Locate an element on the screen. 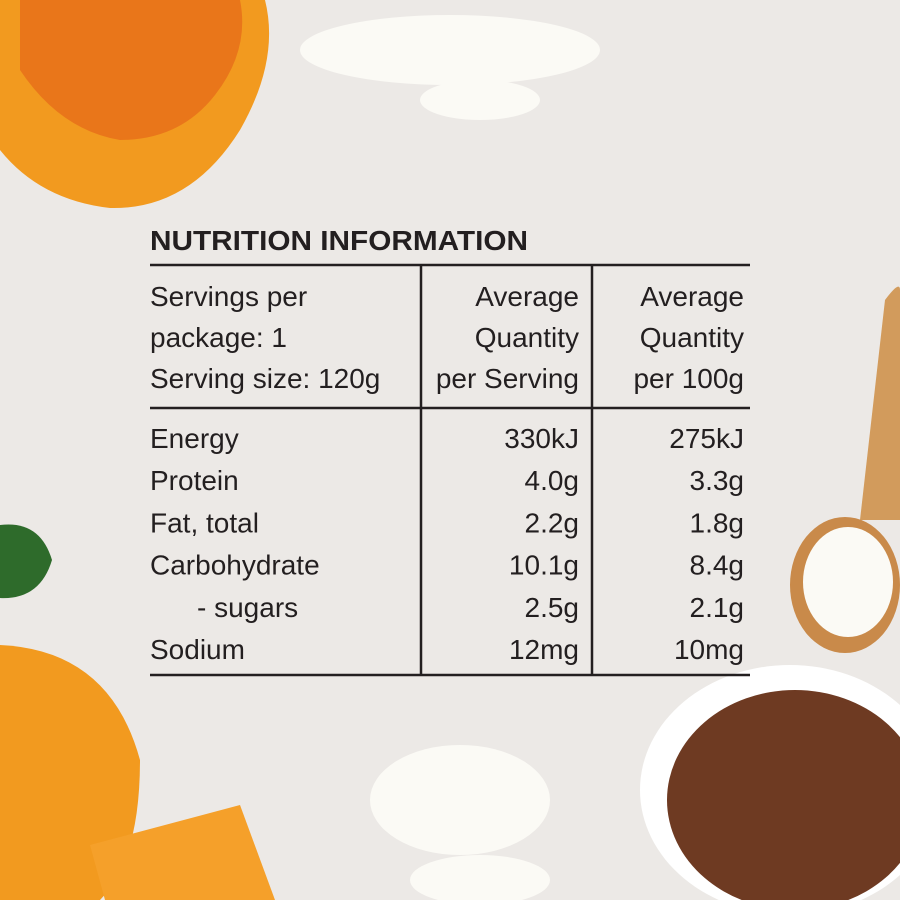 Image resolution: width=900 pixels, height=900 pixels. nutrient-value: 1.8g is located at coordinates (717, 522).